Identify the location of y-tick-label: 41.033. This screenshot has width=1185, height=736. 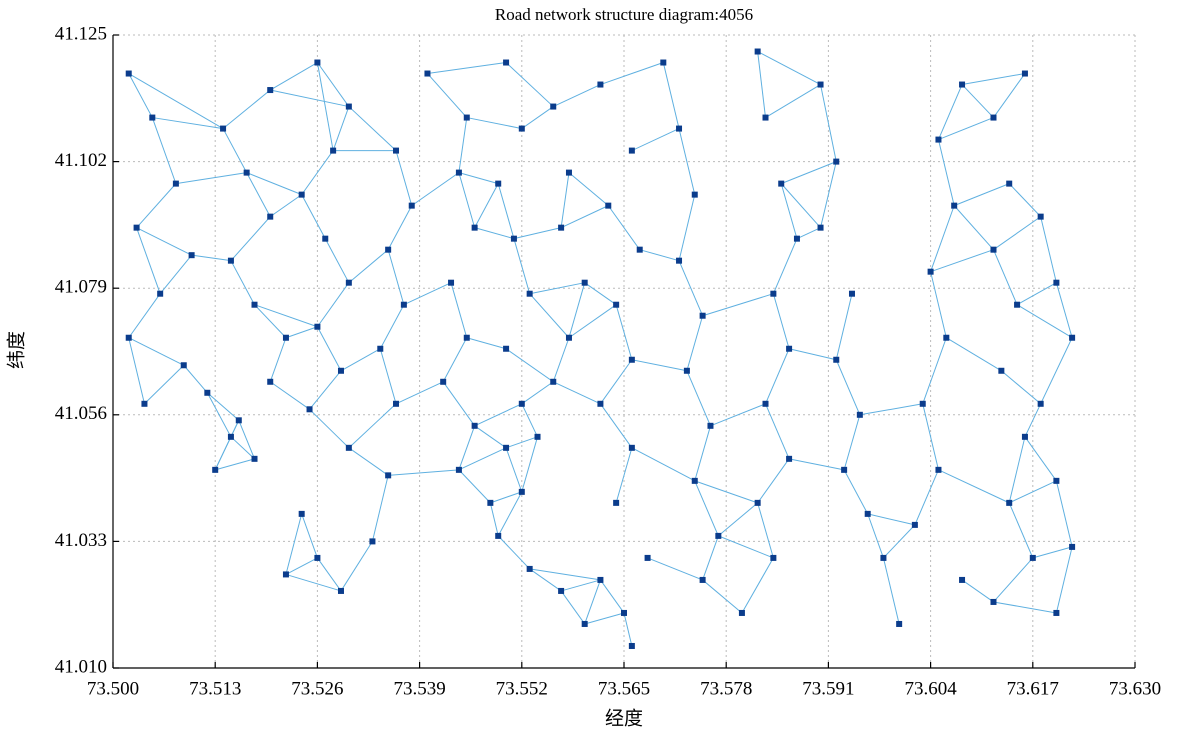
(81, 540).